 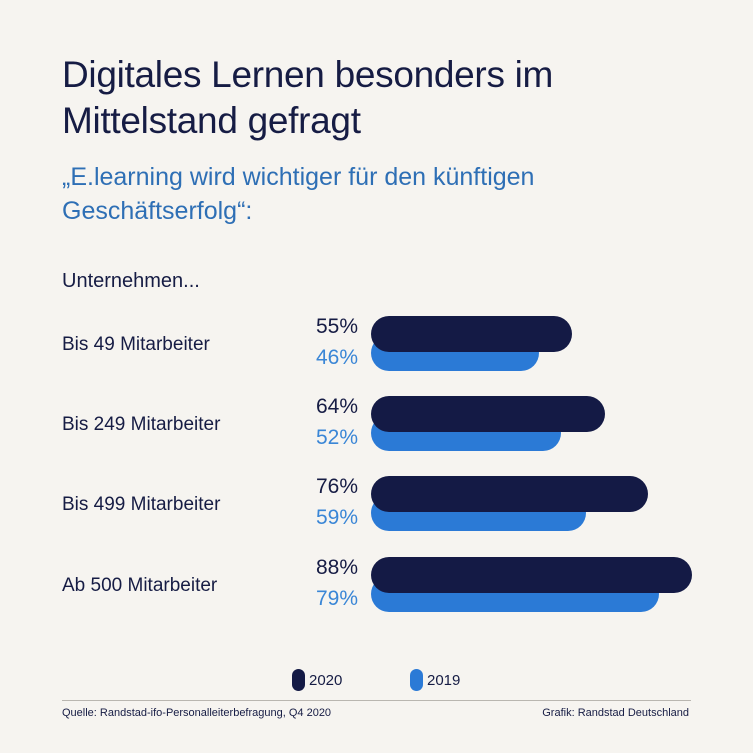 What do you see at coordinates (298, 680) in the screenshot?
I see `legend-swatch-2020` at bounding box center [298, 680].